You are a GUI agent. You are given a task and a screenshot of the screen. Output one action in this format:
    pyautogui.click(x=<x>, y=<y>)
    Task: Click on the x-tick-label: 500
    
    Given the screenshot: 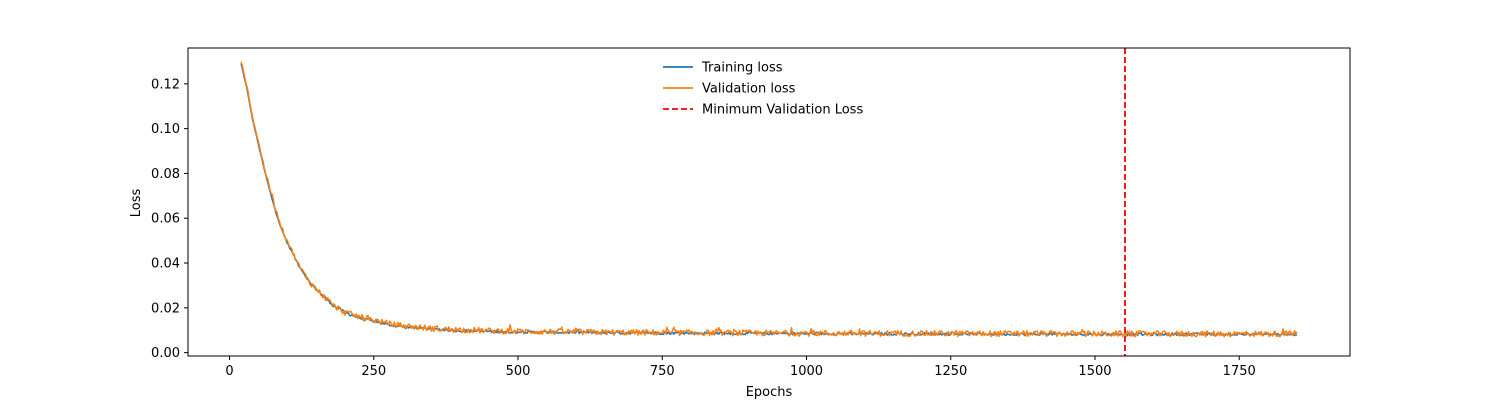 What is the action you would take?
    pyautogui.click(x=518, y=371)
    